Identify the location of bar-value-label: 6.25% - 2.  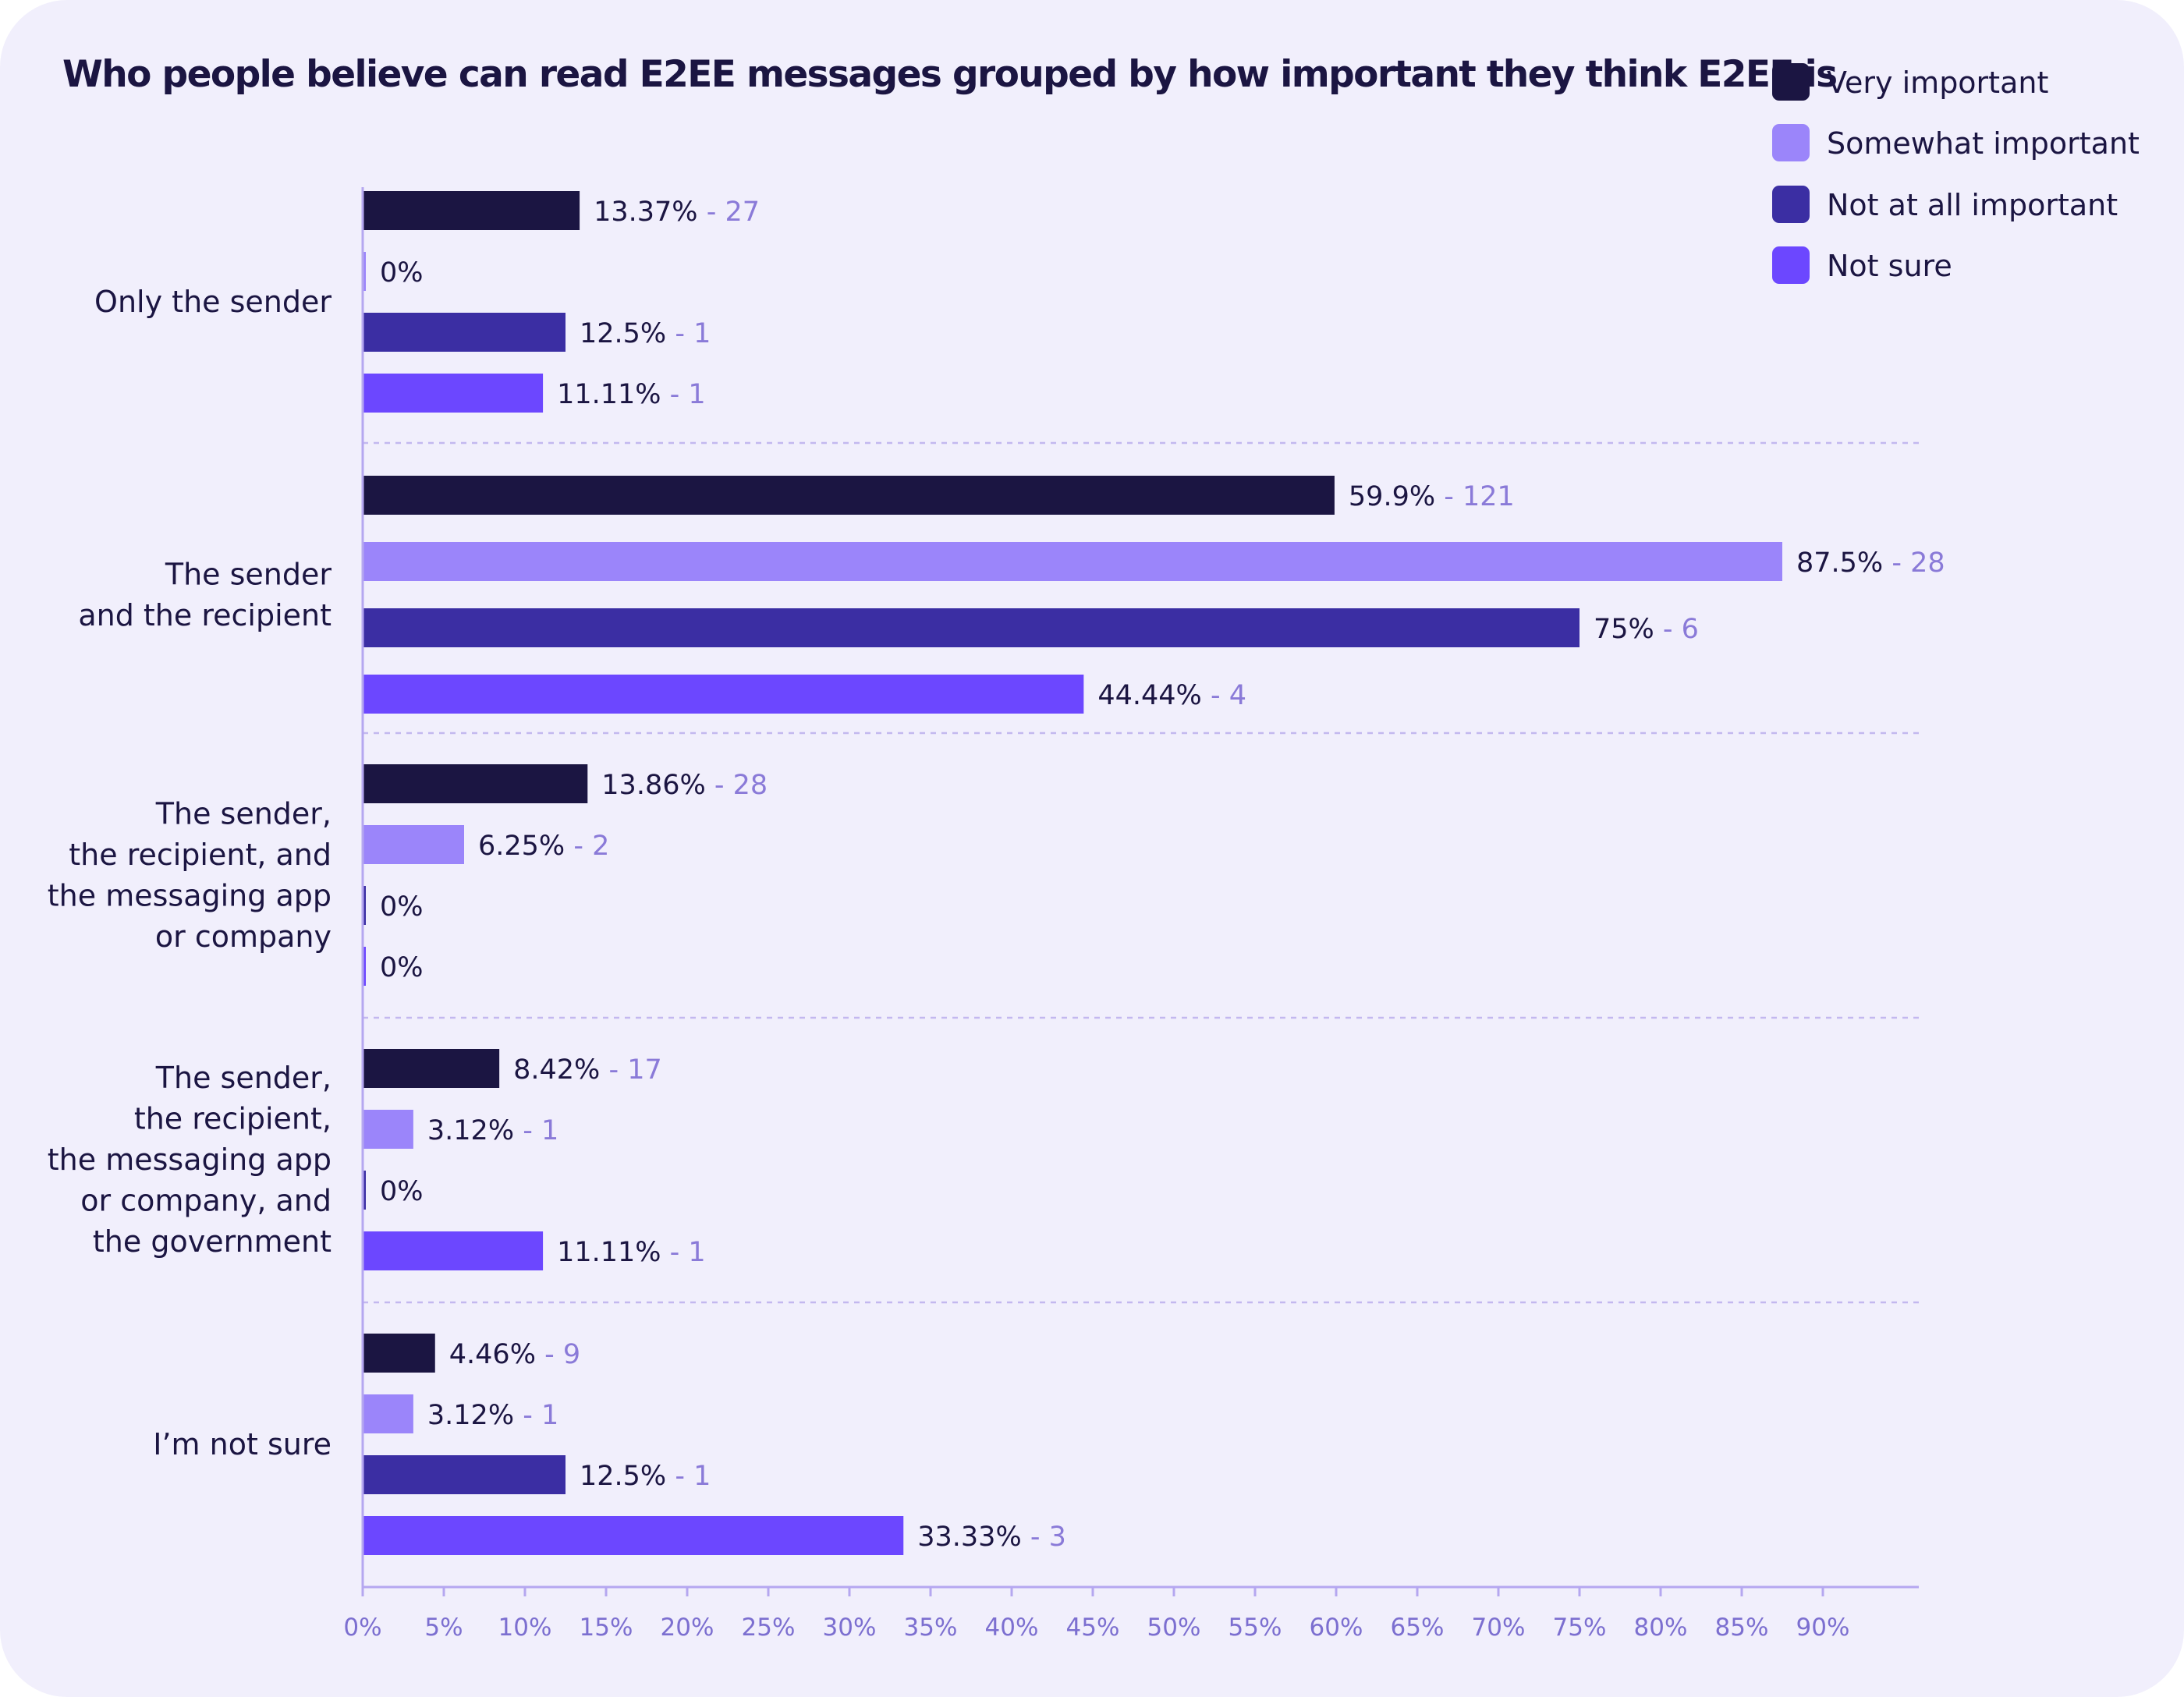
(543, 847).